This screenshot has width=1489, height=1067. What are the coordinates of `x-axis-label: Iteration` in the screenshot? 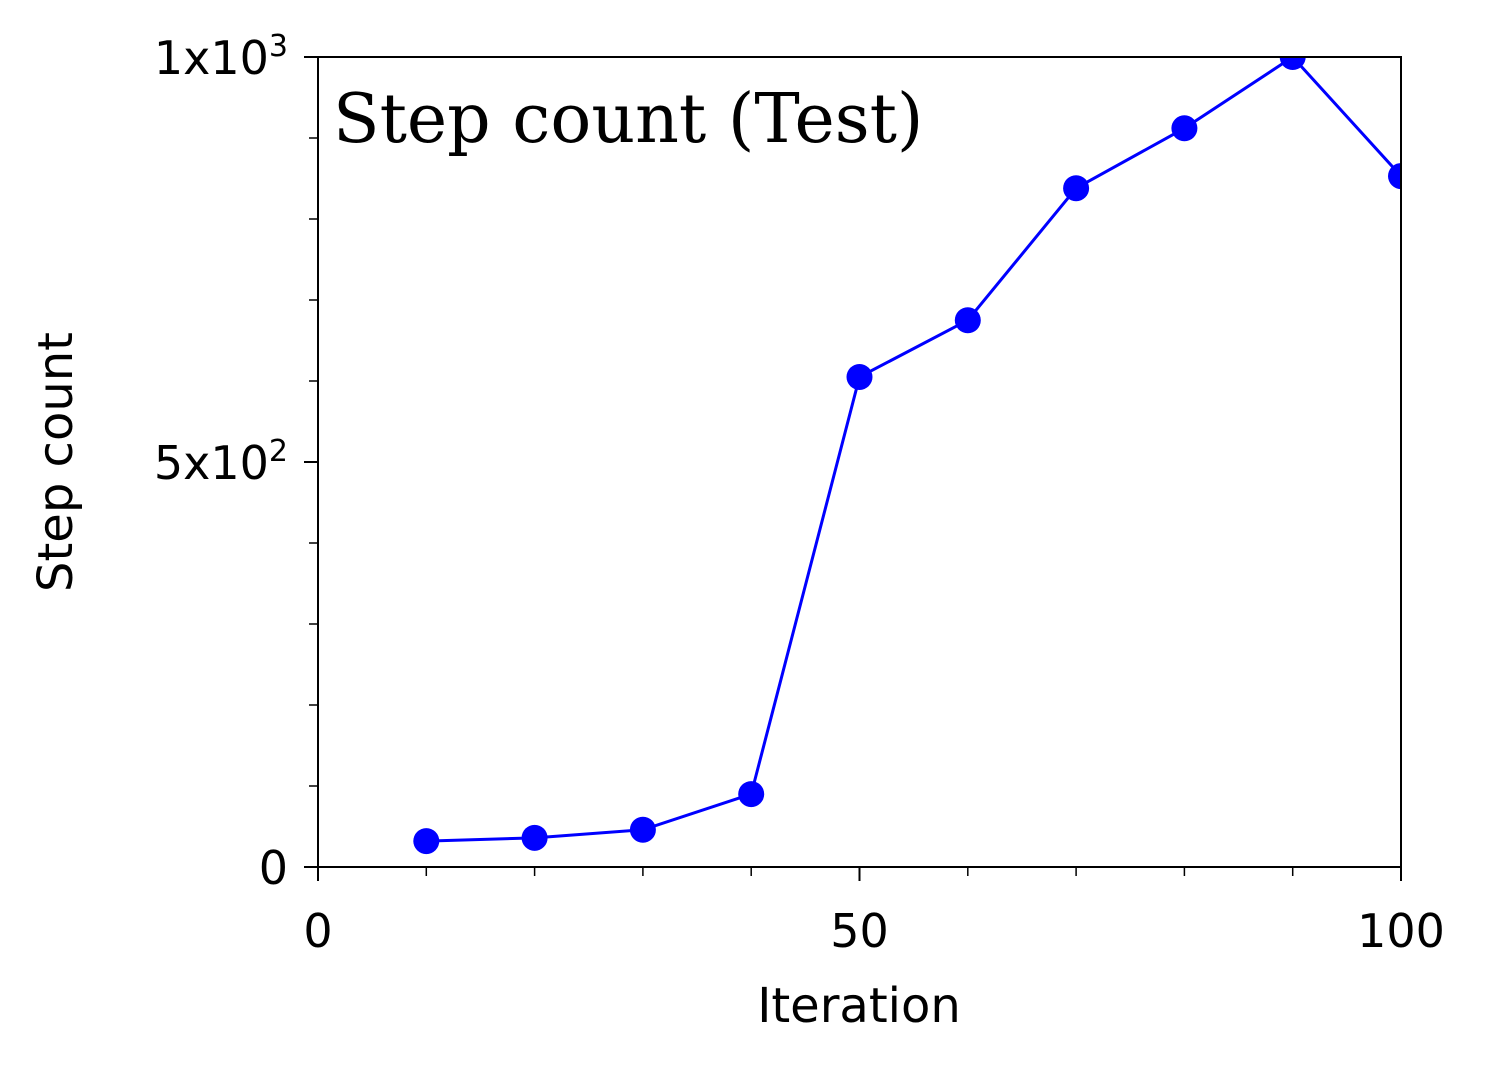 It's located at (859, 1006).